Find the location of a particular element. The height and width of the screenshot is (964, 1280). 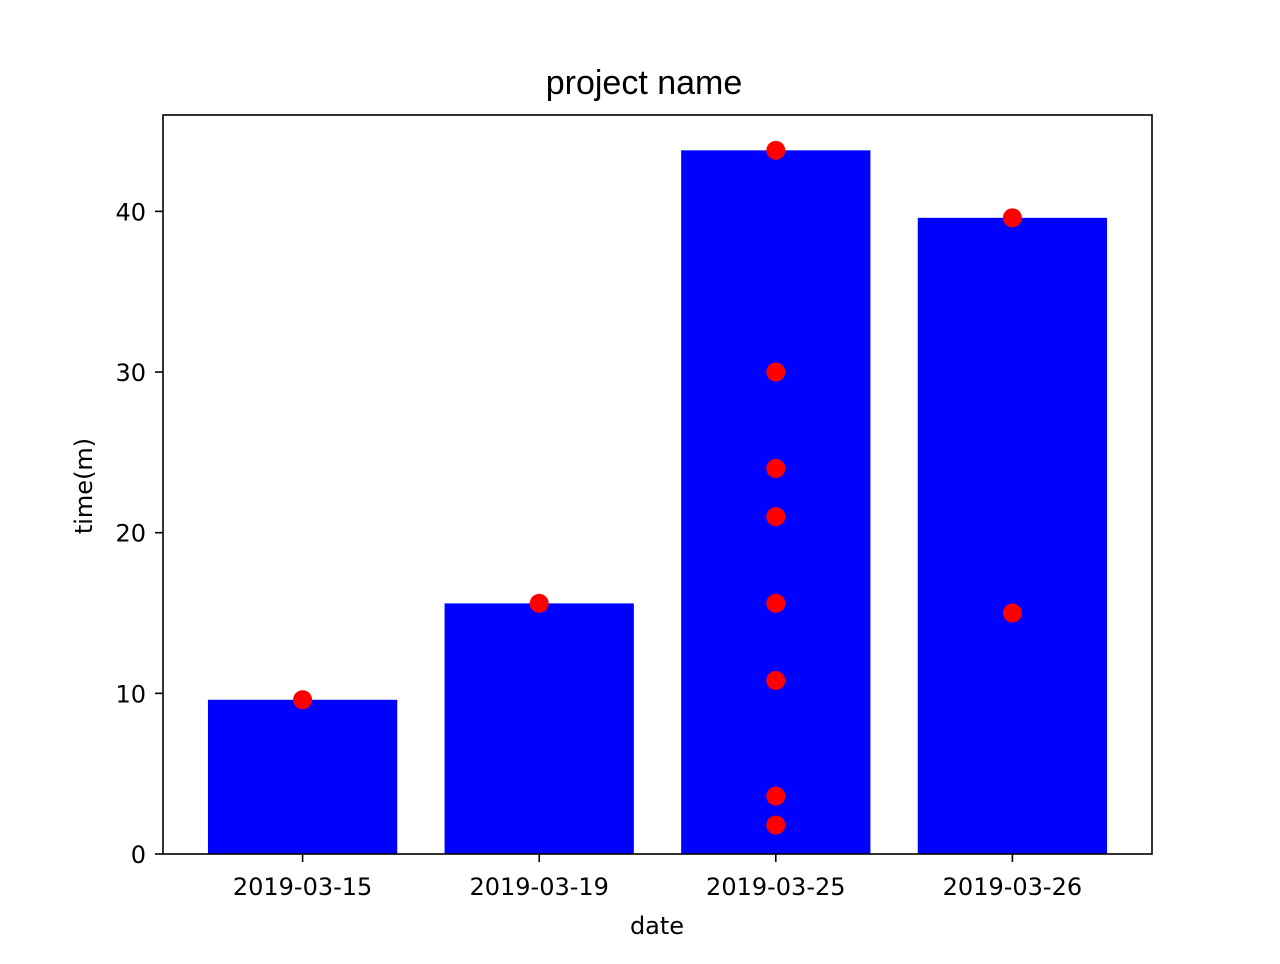

y-tick-label-0: 0 is located at coordinates (138, 855).